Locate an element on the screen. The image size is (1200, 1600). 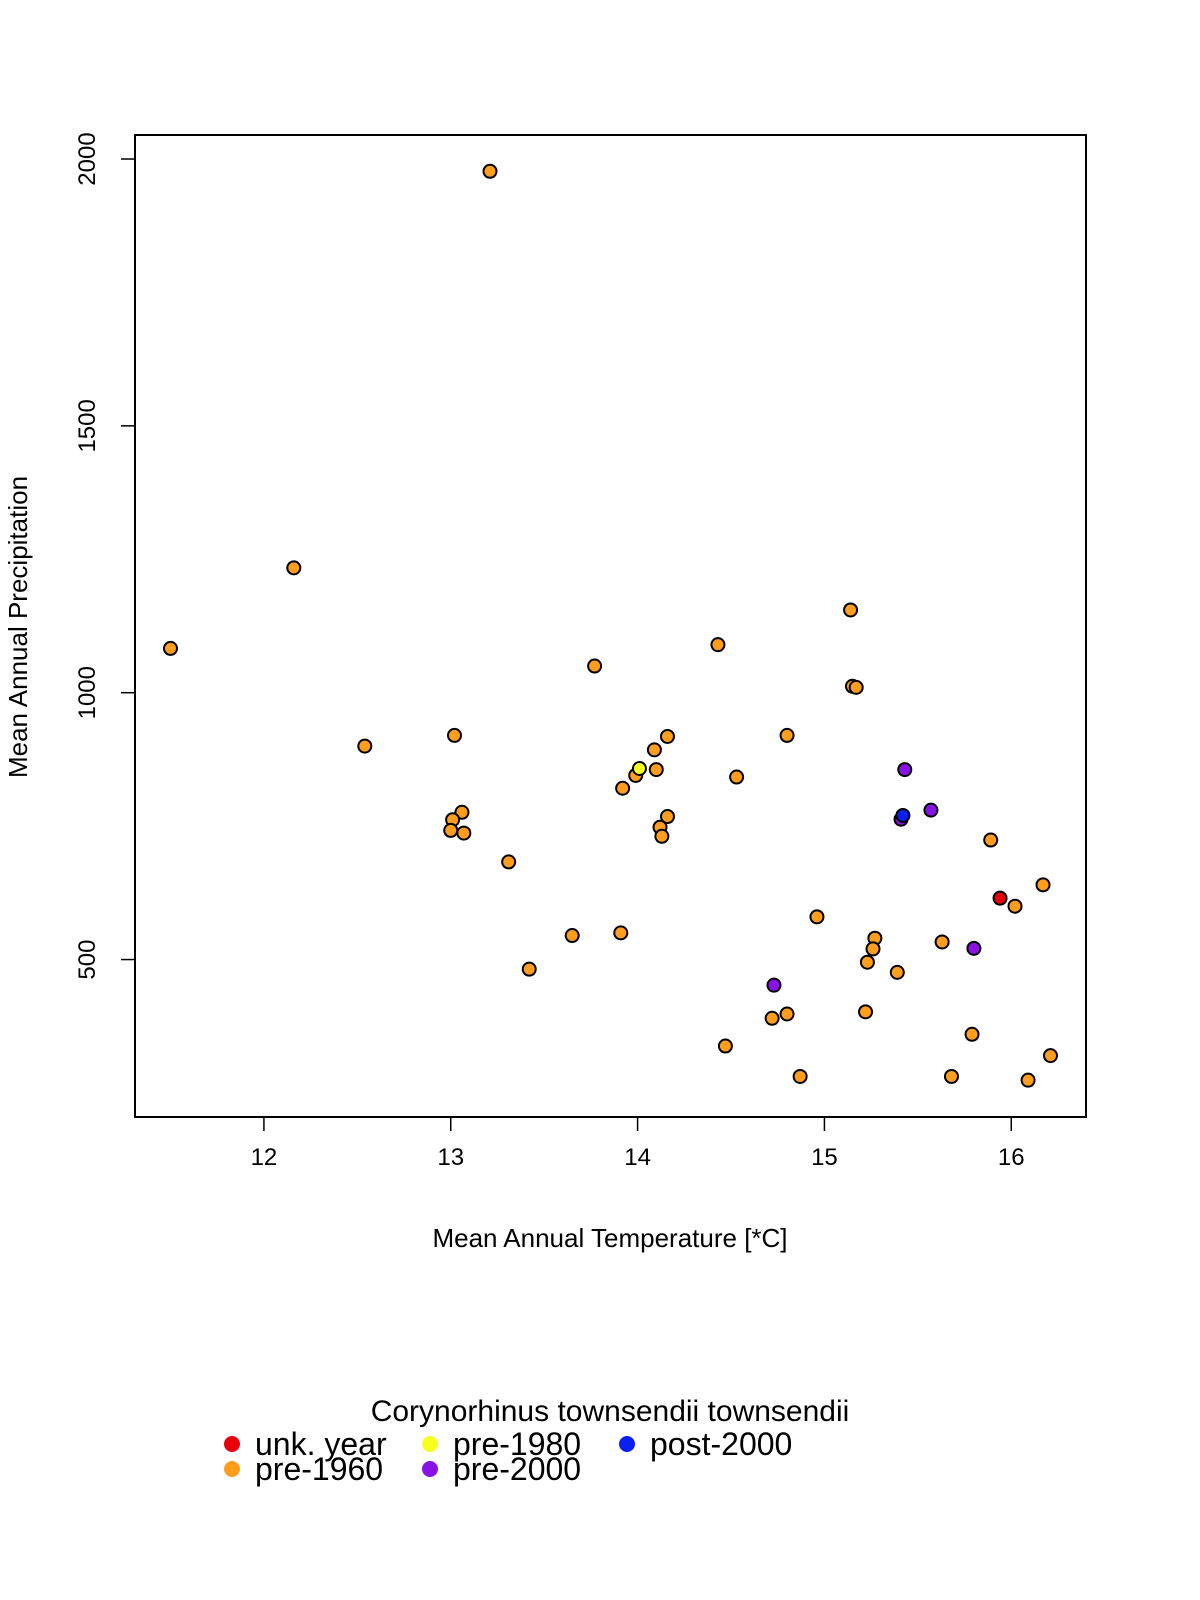
legend-label-pre-2000: pre-2000 is located at coordinates (517, 1469).